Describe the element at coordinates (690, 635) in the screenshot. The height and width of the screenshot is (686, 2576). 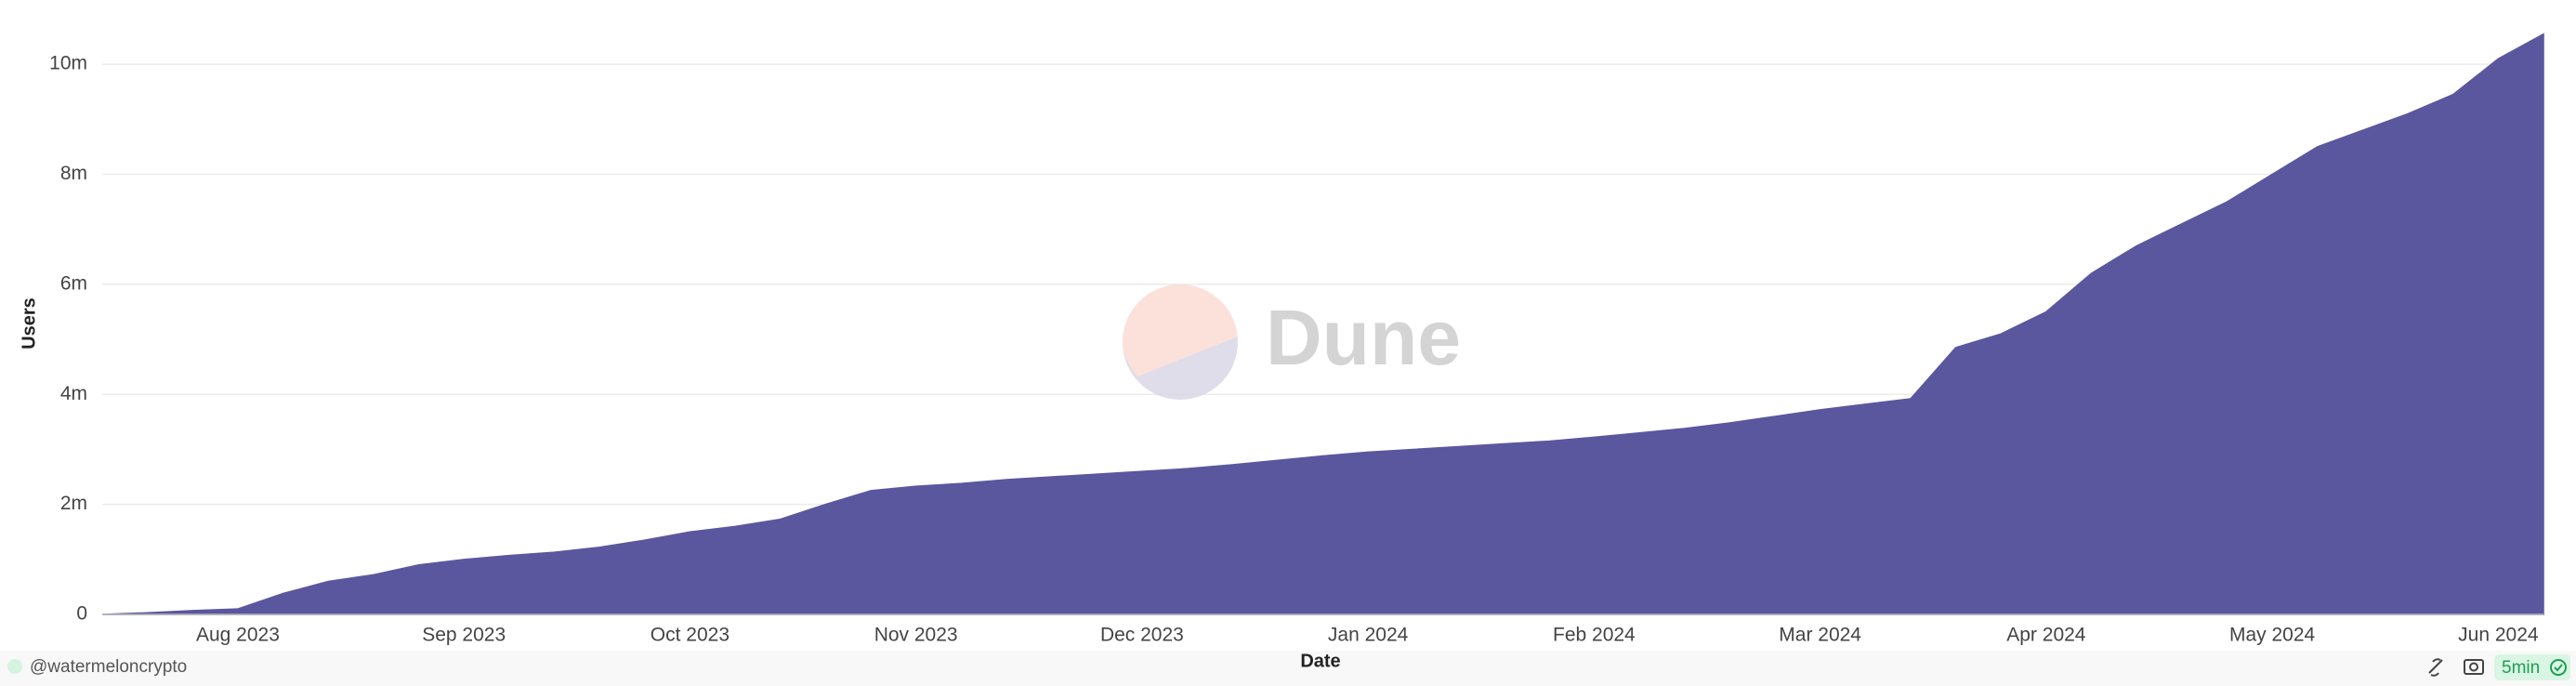
I see `x-tick-label: Oct 2023` at that location.